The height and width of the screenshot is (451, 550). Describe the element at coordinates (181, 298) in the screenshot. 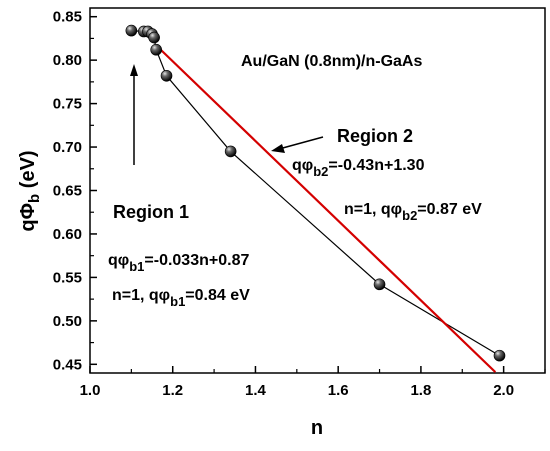

I see `region-1-value: n=1, qφb1=0.84 eV` at that location.